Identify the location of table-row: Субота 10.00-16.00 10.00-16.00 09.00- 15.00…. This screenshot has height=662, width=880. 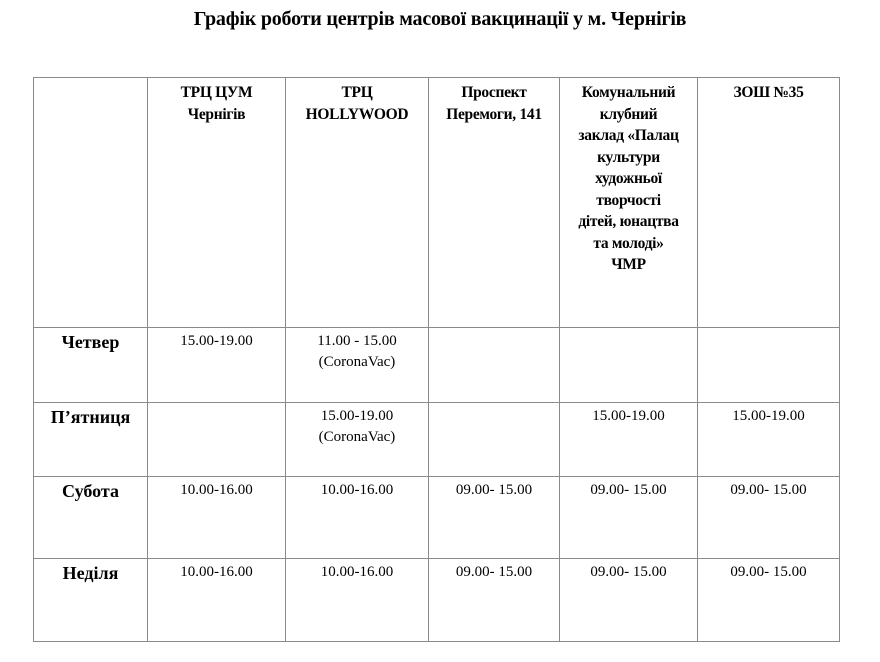
(436, 517).